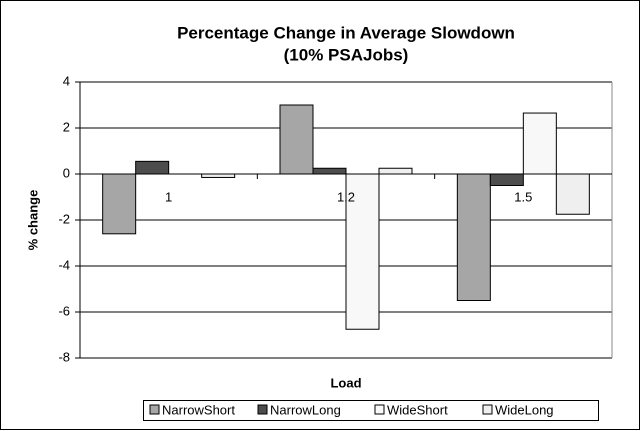  What do you see at coordinates (66, 172) in the screenshot?
I see `y-tick-label: 0` at bounding box center [66, 172].